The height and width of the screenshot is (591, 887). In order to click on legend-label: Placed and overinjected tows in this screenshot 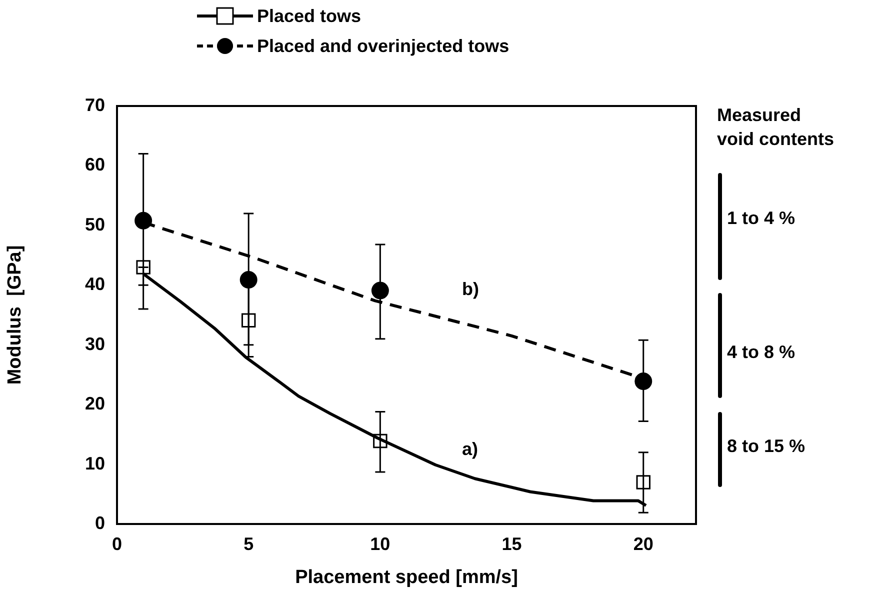, I will do `click(383, 46)`.